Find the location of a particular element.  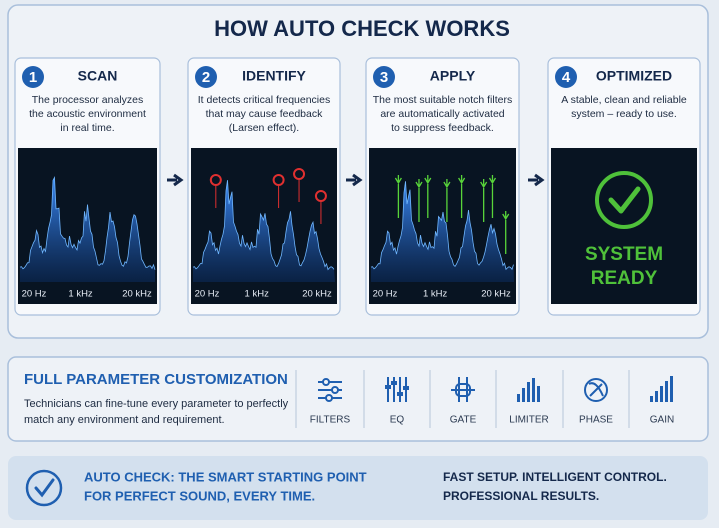

step-description: It detects critical frequencies is located at coordinates (264, 100).